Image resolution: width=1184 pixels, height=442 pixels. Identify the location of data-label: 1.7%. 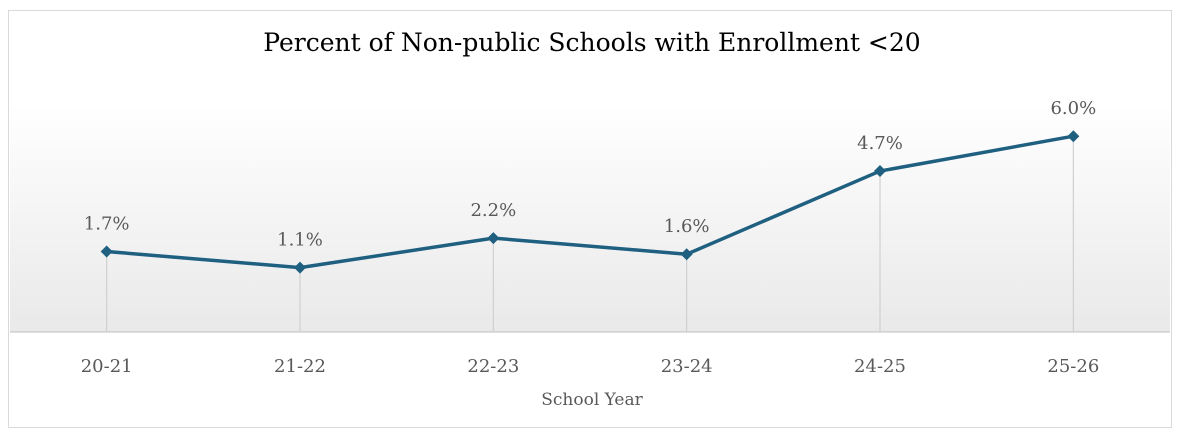
(107, 224).